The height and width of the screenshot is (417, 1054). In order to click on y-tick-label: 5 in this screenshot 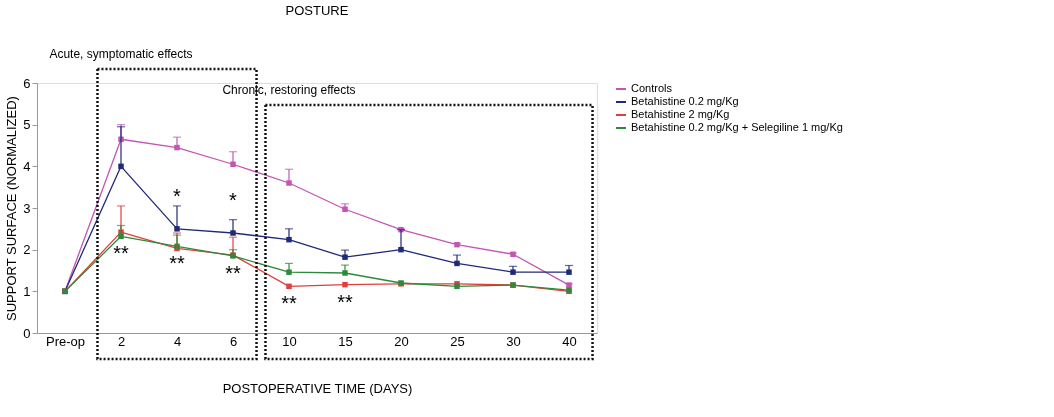, I will do `click(27, 125)`.